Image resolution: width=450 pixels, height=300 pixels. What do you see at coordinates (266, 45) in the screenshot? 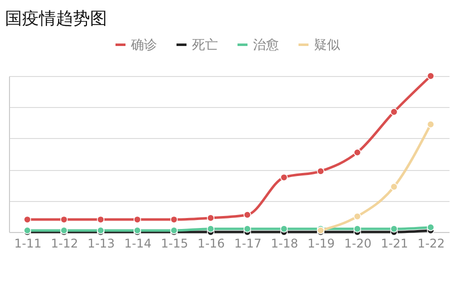
I see `legend-label: 治愈` at bounding box center [266, 45].